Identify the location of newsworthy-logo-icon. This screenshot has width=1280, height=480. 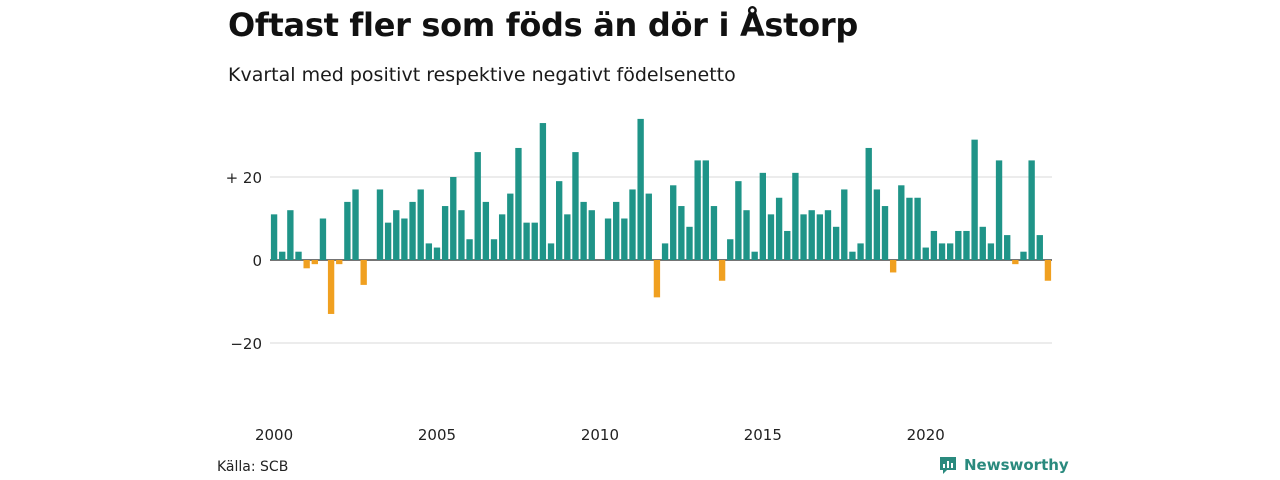
(948, 465).